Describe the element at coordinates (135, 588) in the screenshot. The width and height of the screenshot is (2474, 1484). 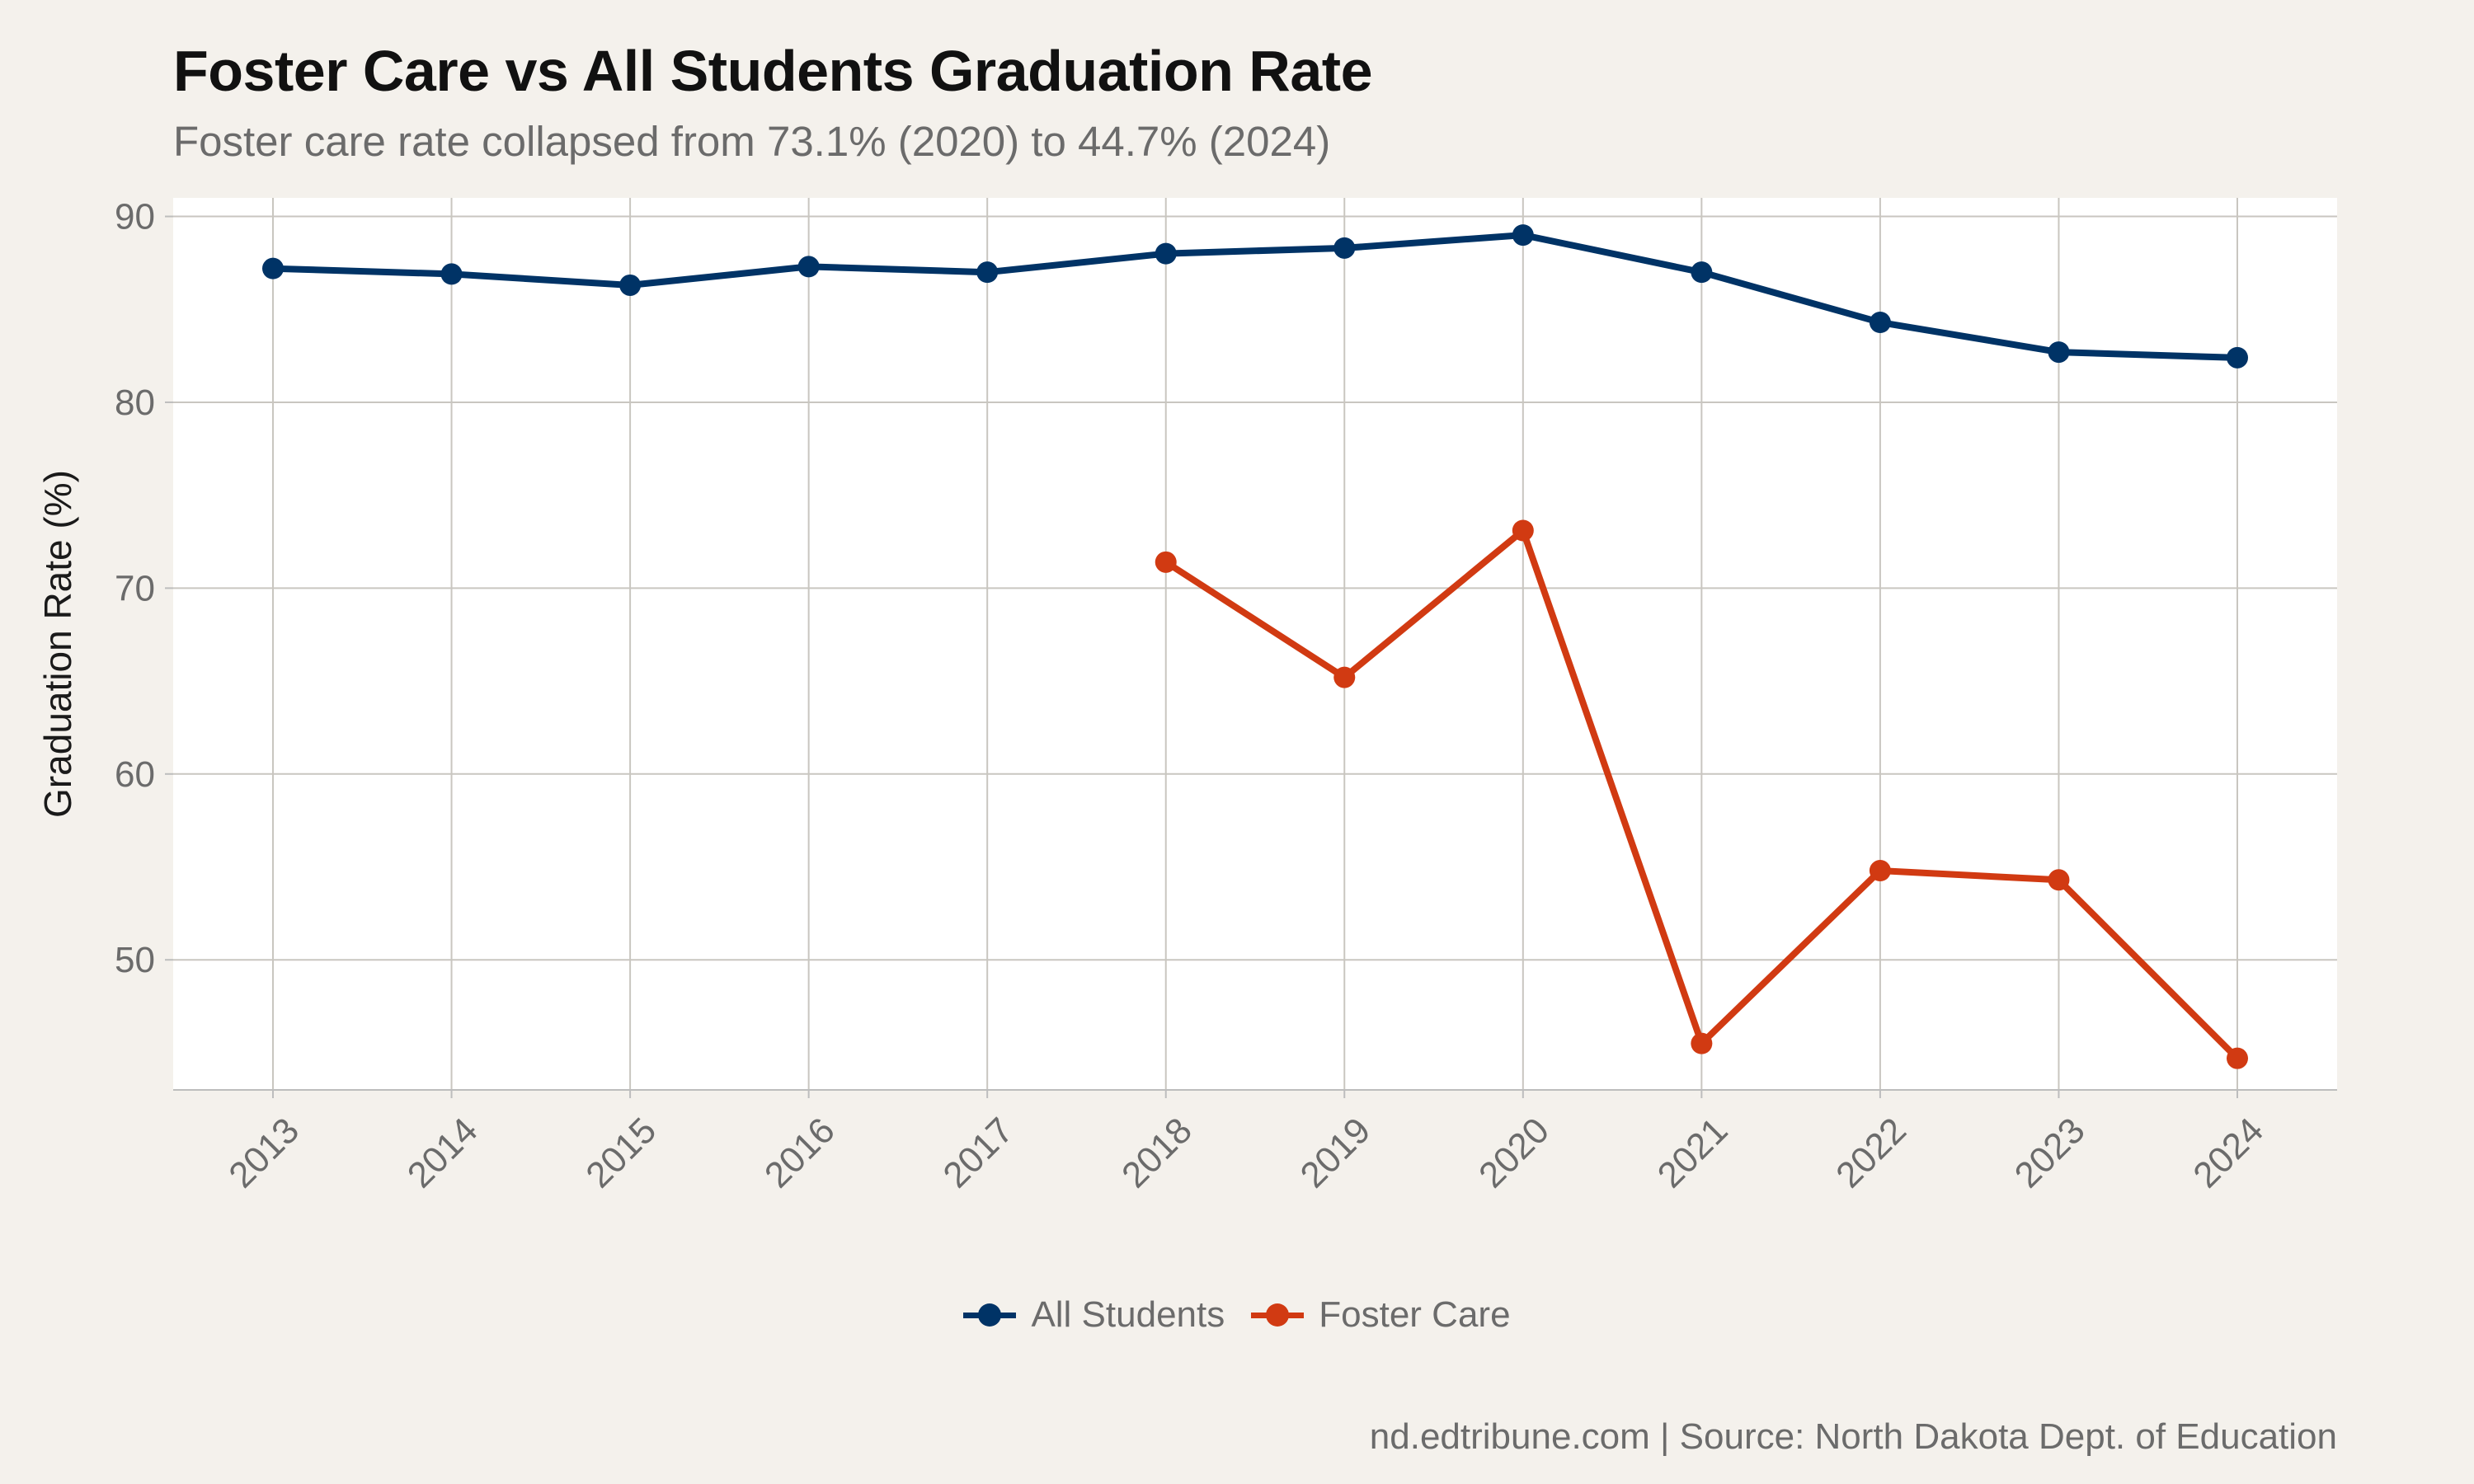
I see `y-tick-label: 70` at that location.